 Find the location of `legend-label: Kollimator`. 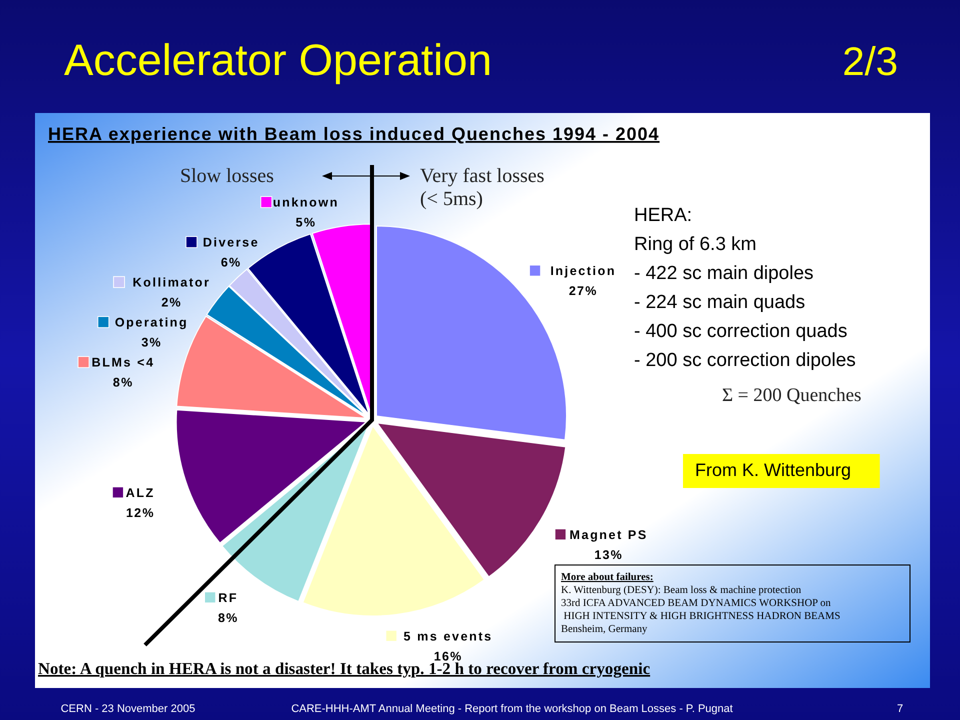

legend-label: Kollimator is located at coordinates (171, 283).